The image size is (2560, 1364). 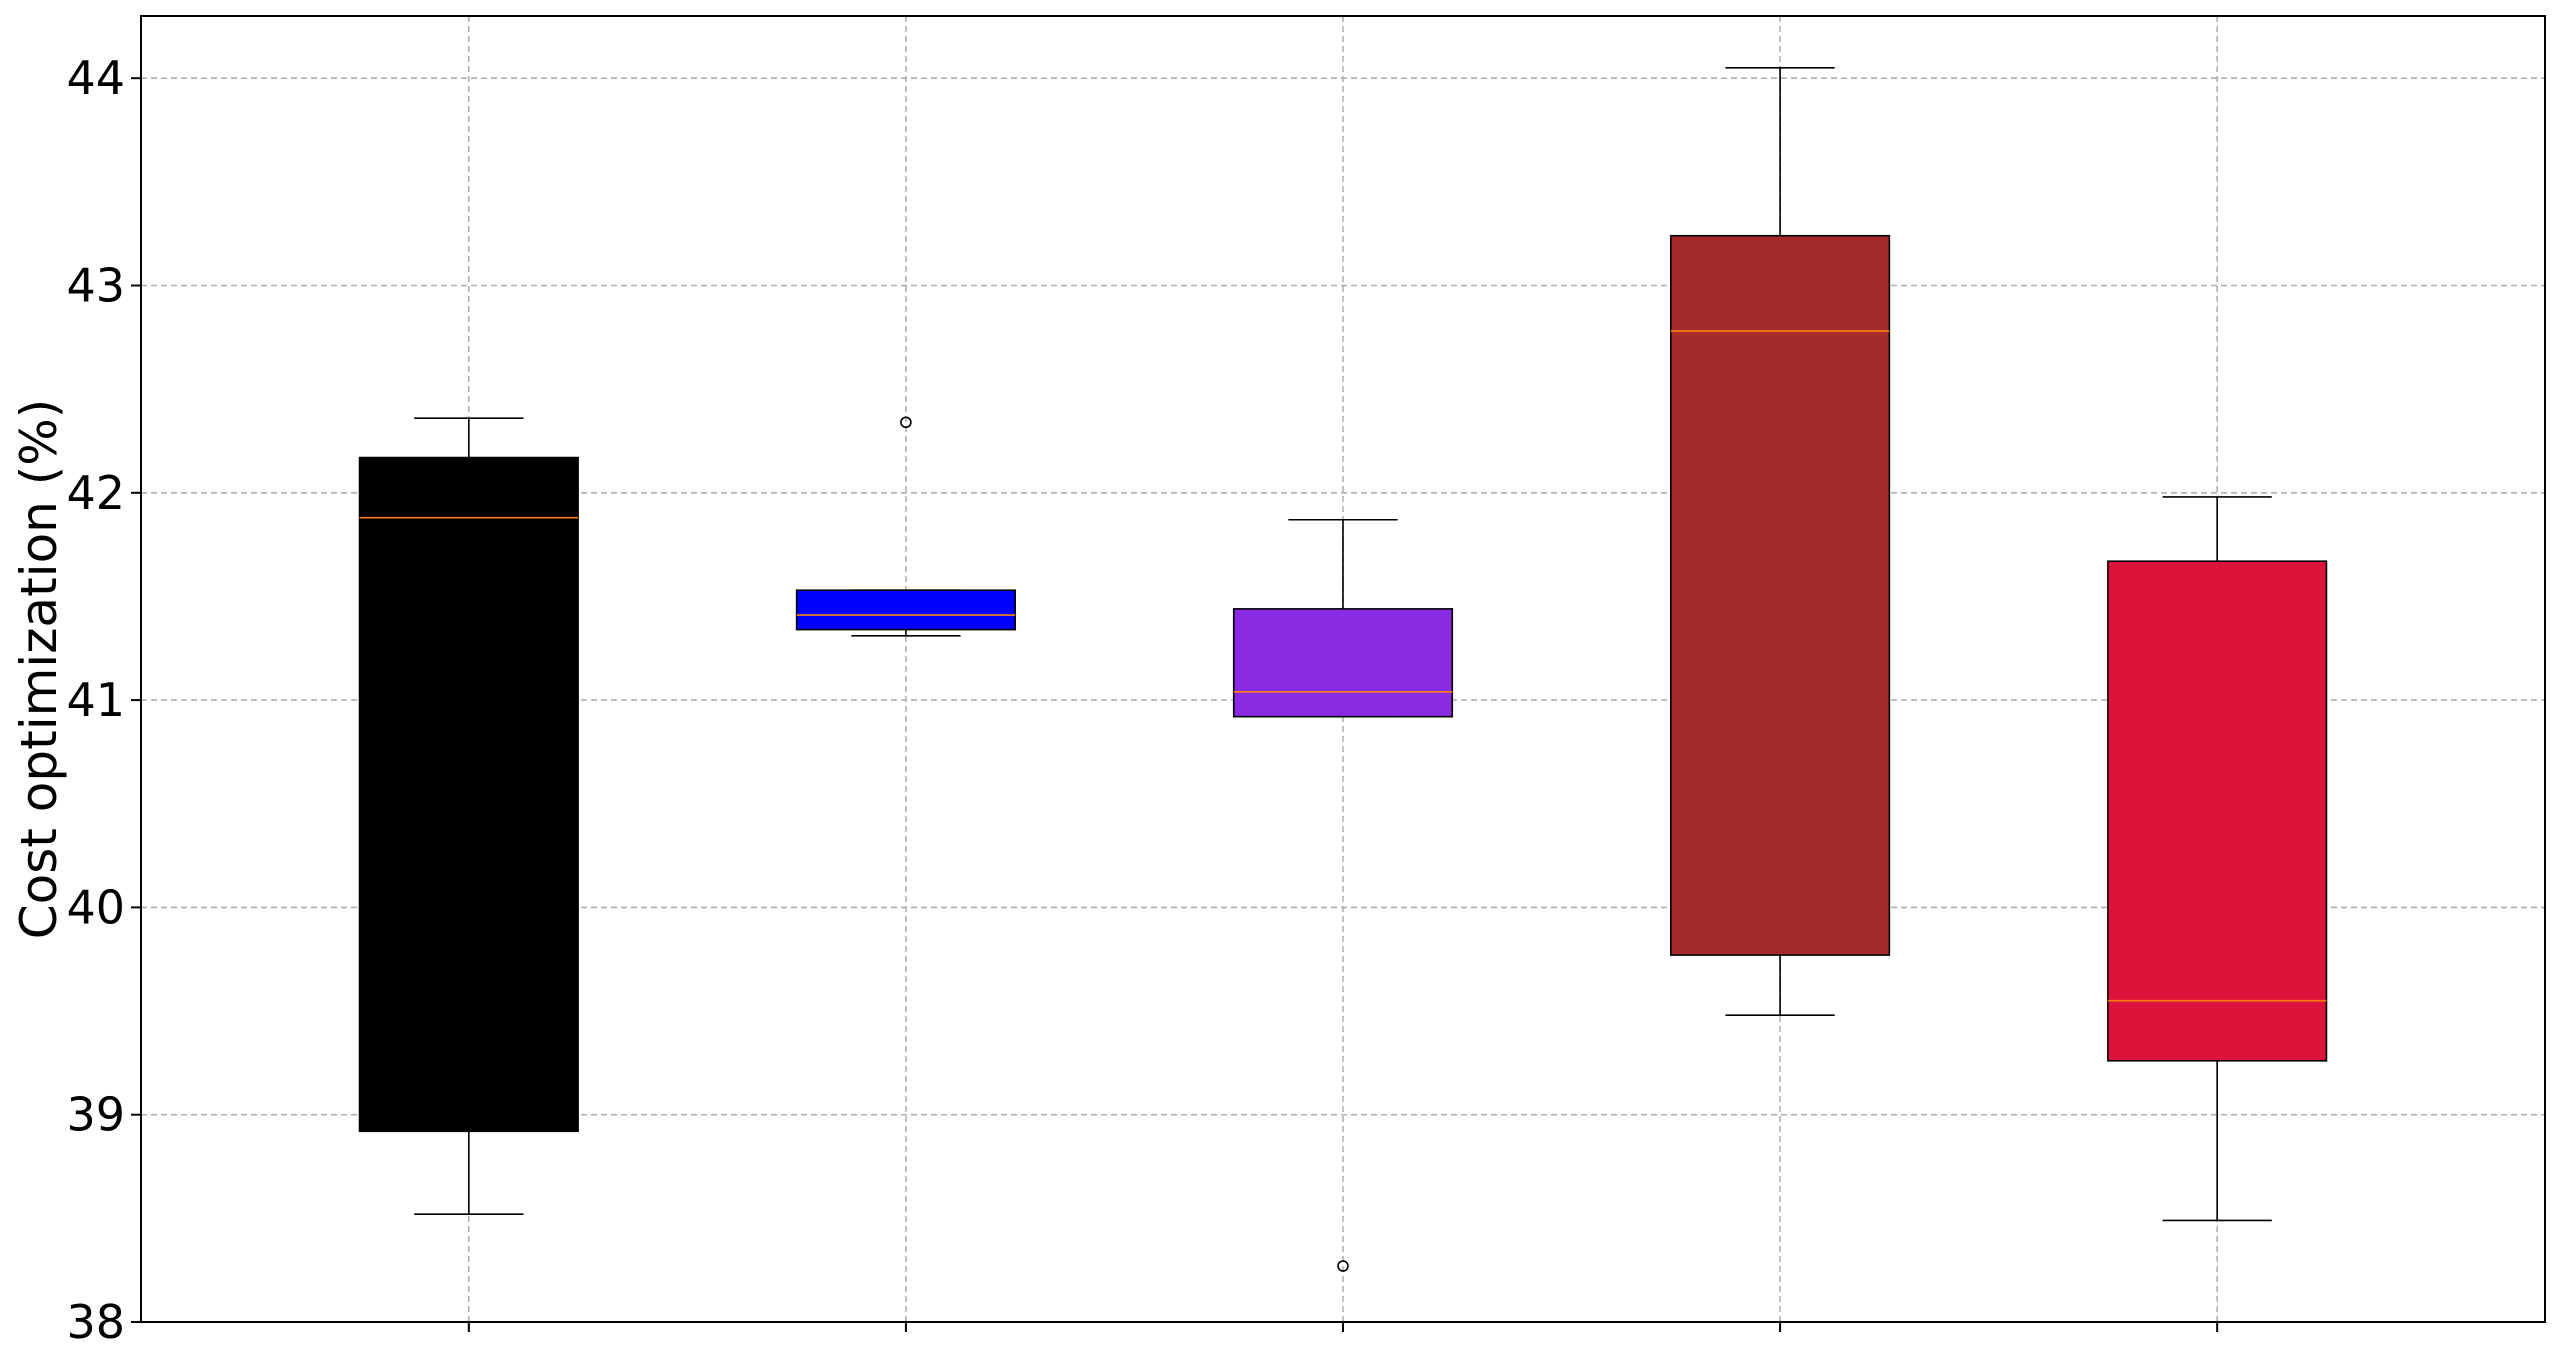 I want to click on y-tick-label: 43, so click(x=95, y=285).